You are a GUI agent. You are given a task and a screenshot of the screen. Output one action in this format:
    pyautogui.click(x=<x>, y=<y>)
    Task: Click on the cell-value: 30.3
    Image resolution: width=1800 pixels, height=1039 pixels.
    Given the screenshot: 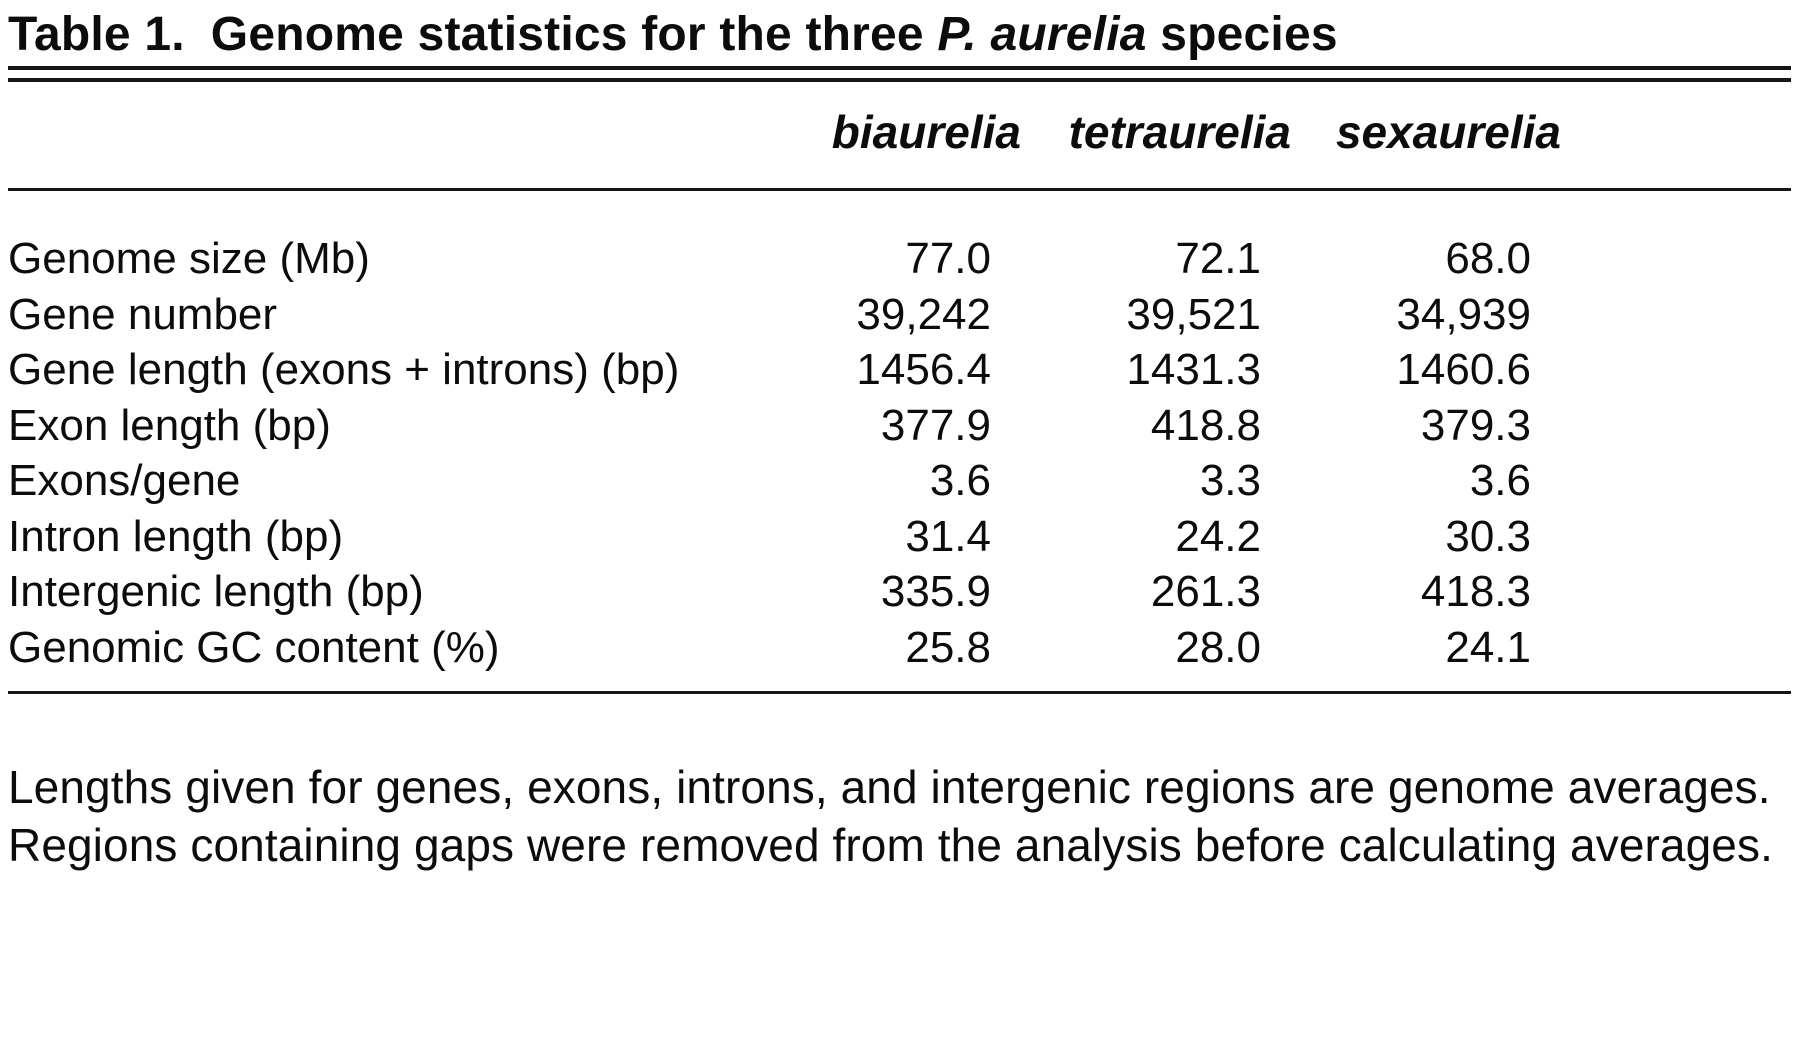 What is the action you would take?
    pyautogui.click(x=1488, y=536)
    